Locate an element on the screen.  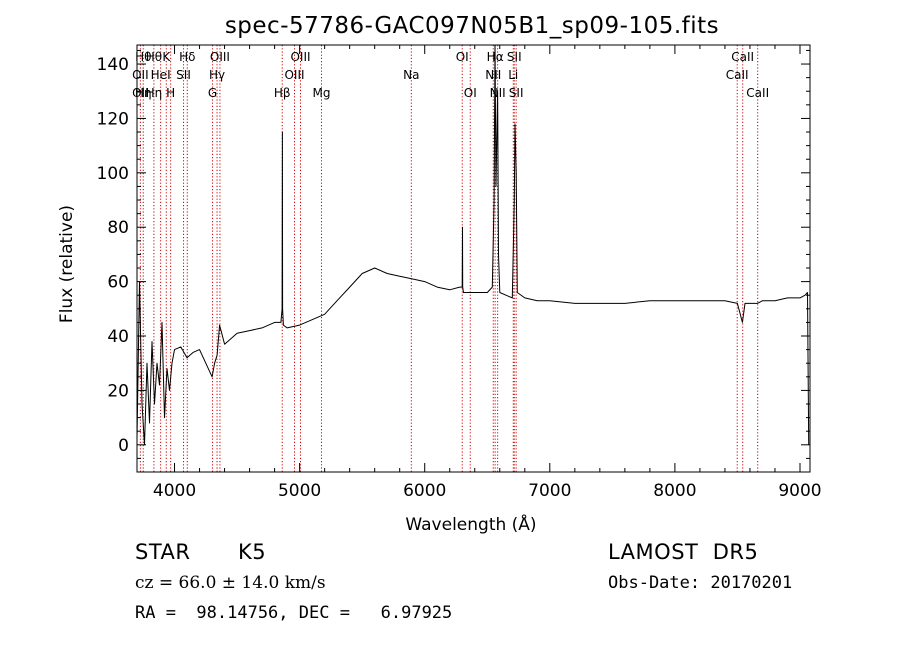
object-subclass: K5 is located at coordinates (252, 552).